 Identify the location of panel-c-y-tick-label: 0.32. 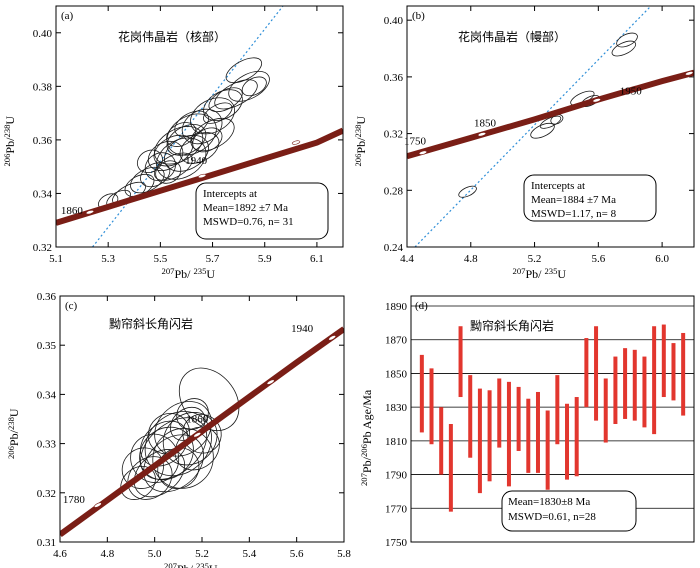
(46, 494).